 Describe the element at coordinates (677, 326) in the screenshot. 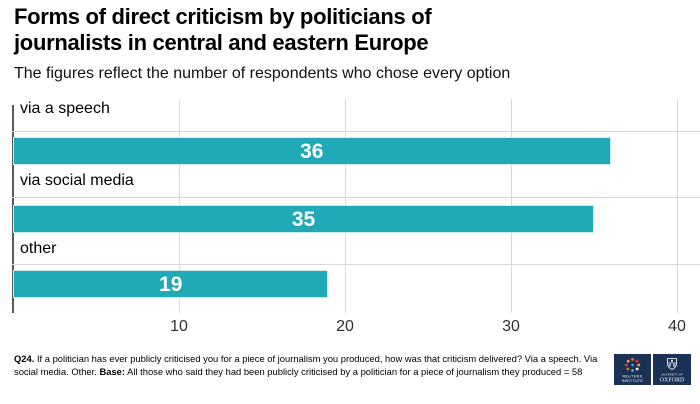

I see `x-tick-label: 40` at that location.